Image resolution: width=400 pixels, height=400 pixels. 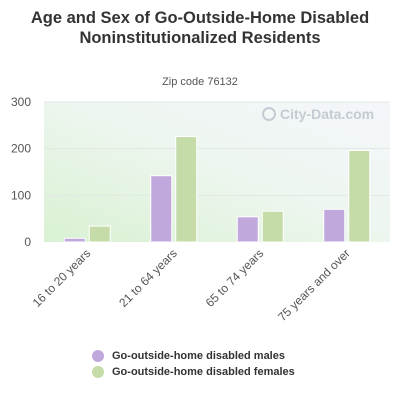 What do you see at coordinates (148, 278) in the screenshot?
I see `x-tick-label: 21 to 64 years` at bounding box center [148, 278].